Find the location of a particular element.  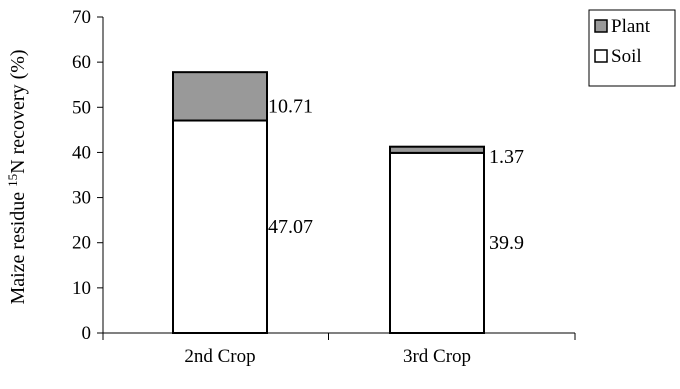

y-tick-label-30: 30 is located at coordinates (81, 198).